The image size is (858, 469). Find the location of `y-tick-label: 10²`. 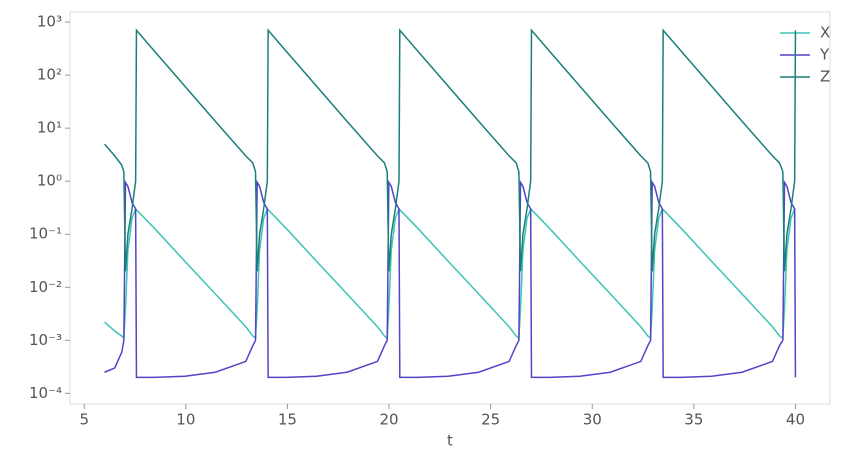

y-tick-label: 10² is located at coordinates (49, 75).